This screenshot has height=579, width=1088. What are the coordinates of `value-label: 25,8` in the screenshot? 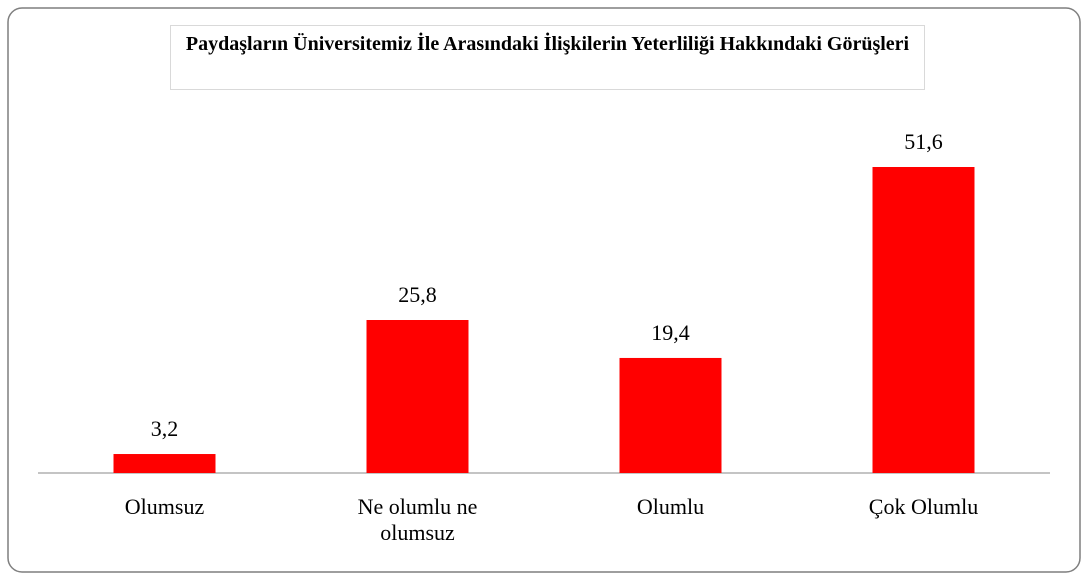 It's located at (417, 294).